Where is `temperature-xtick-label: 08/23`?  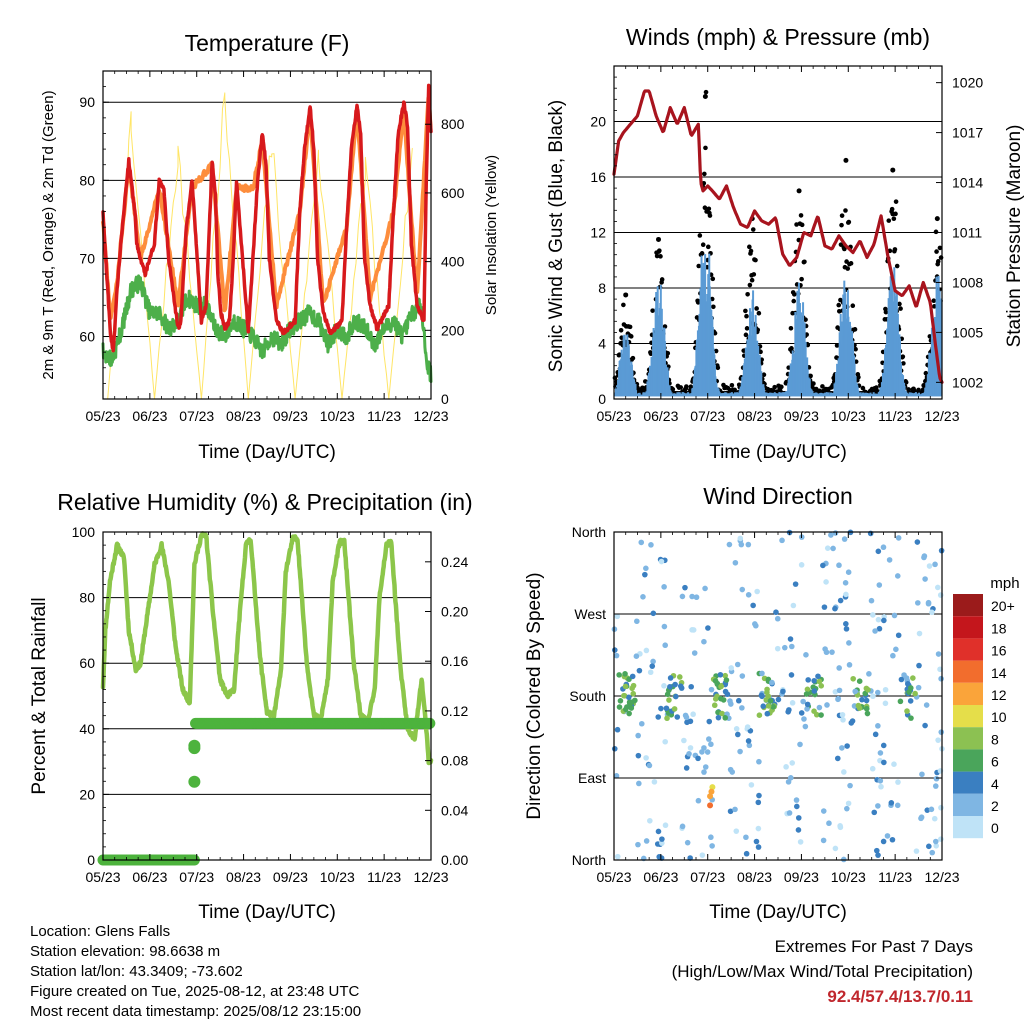
temperature-xtick-label: 08/23 is located at coordinates (243, 416).